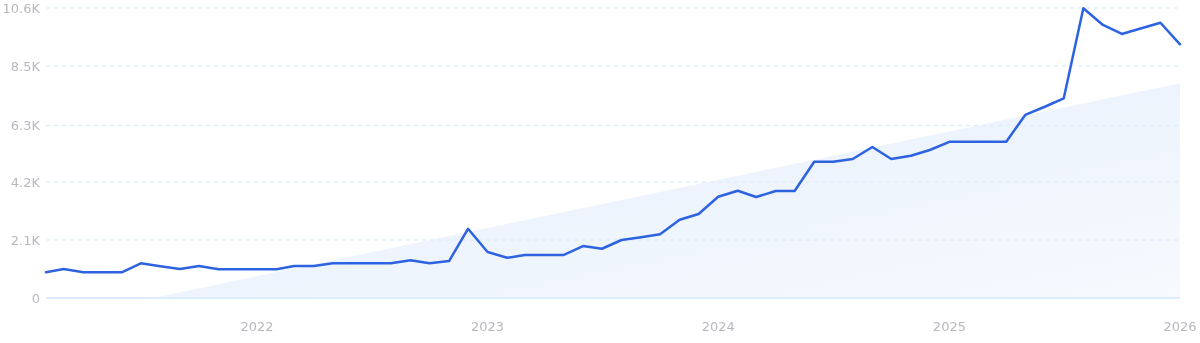  What do you see at coordinates (1180, 326) in the screenshot?
I see `x-tick-label: 2026` at bounding box center [1180, 326].